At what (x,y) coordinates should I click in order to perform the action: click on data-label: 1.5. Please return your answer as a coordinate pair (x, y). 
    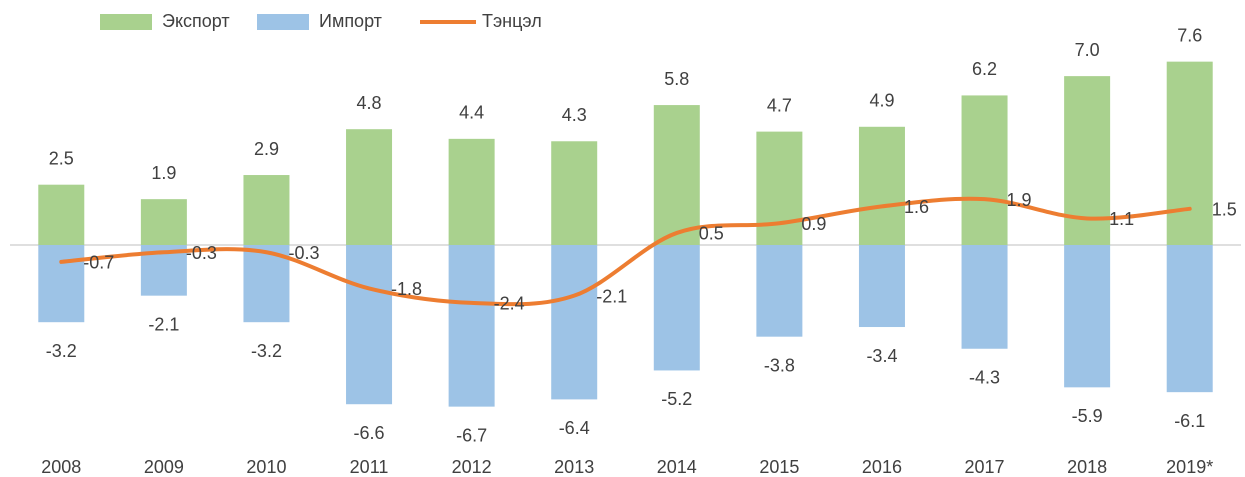
    Looking at the image, I should click on (1224, 210).